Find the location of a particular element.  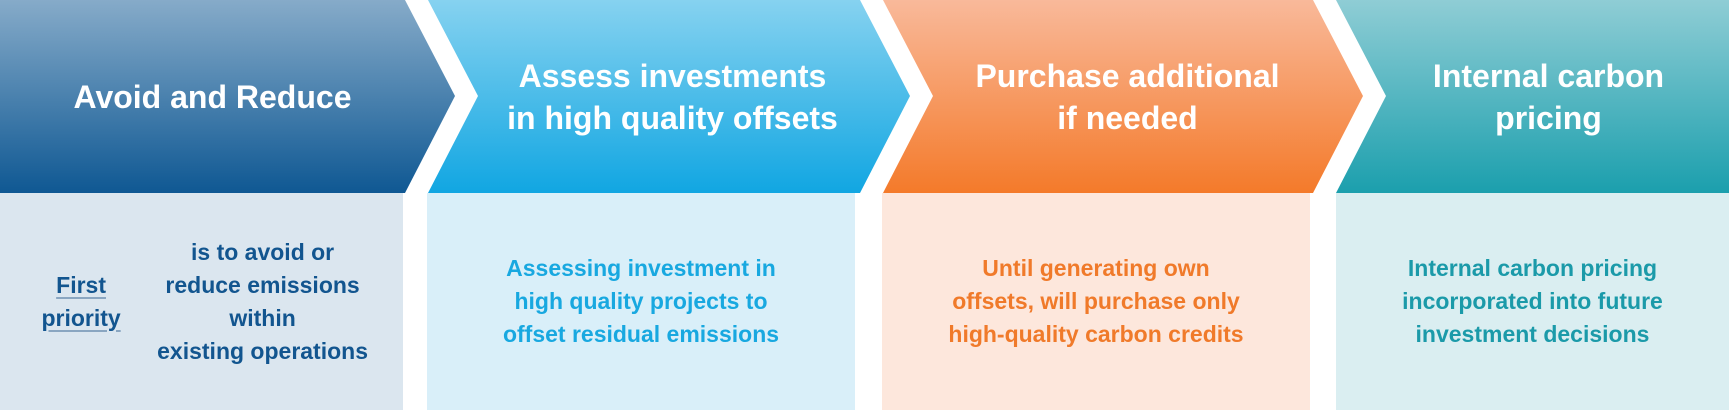

step-3-title: Purchase additional if needed is located at coordinates (1127, 96).